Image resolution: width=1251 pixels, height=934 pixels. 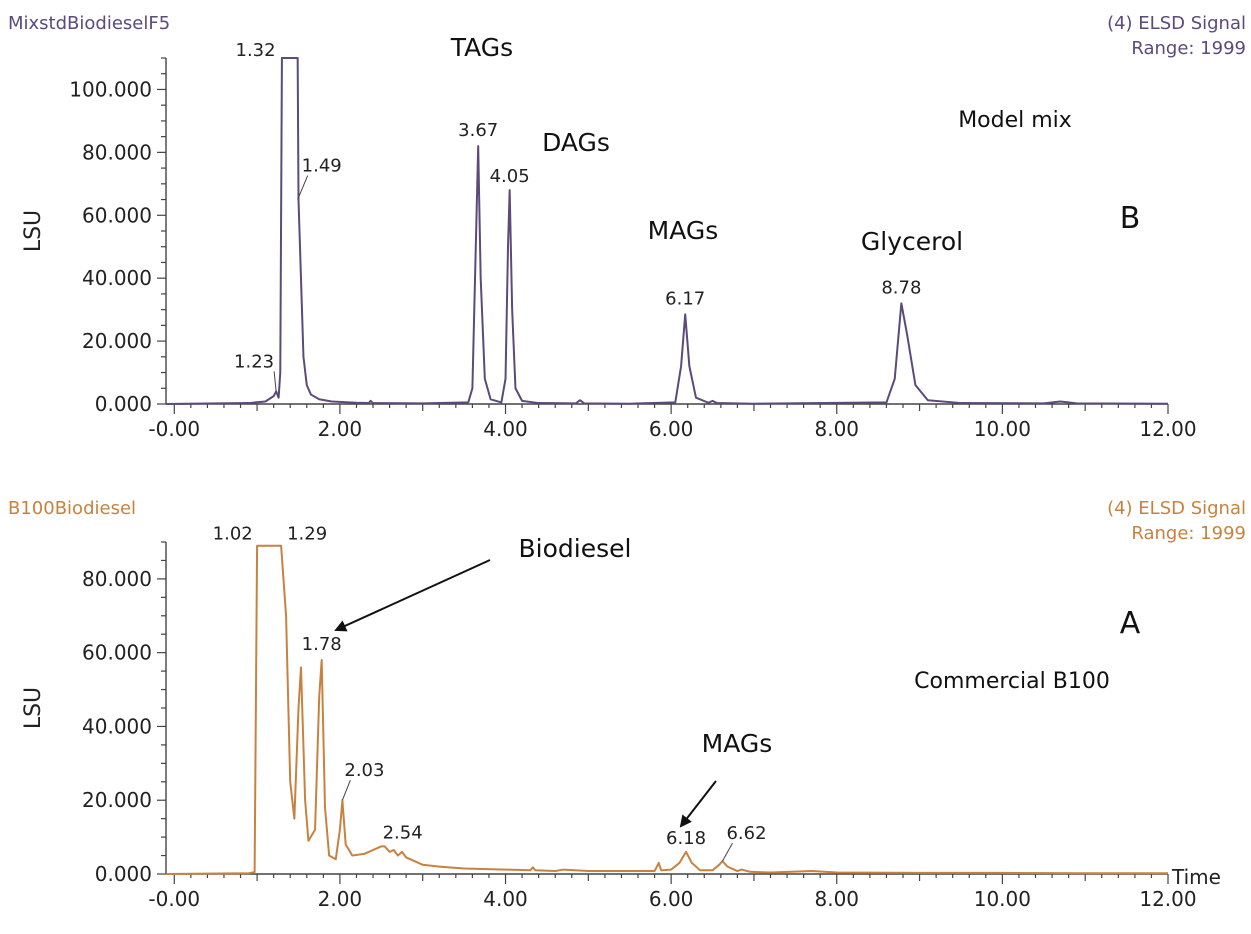 What do you see at coordinates (89, 23) in the screenshot?
I see `sample-name: MixstdBiodieselF5` at bounding box center [89, 23].